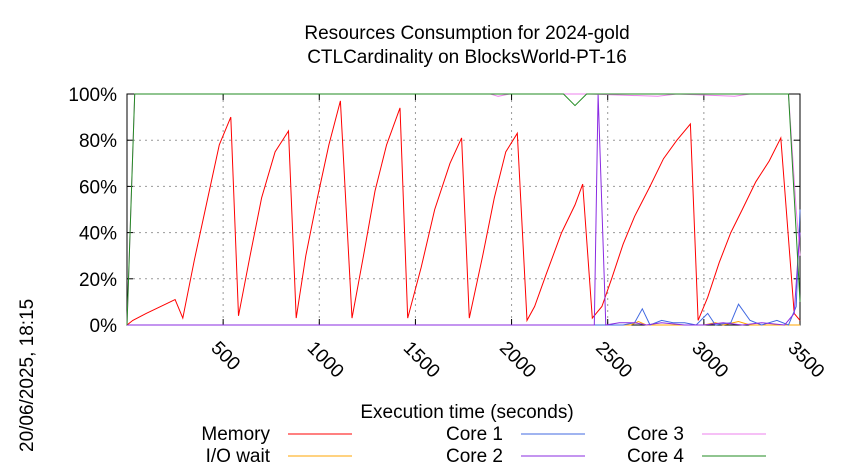 Image resolution: width=850 pixels, height=475 pixels. I want to click on x-tick-label: 1500, so click(421, 360).